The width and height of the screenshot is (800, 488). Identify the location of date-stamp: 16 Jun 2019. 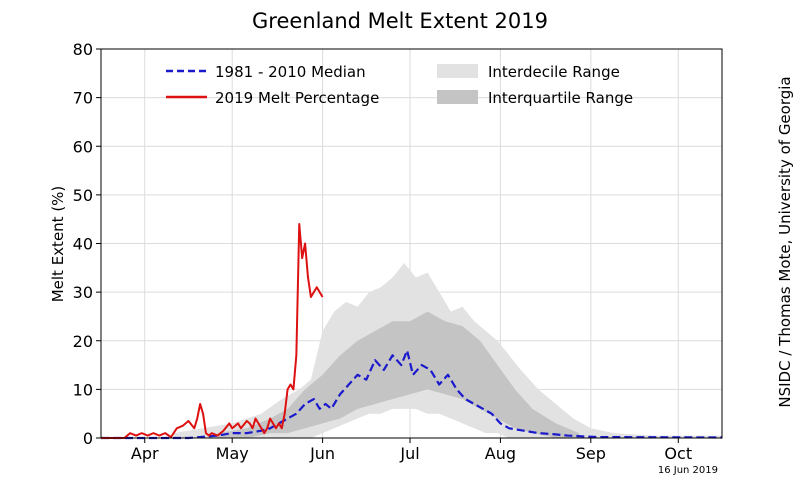
(688, 470).